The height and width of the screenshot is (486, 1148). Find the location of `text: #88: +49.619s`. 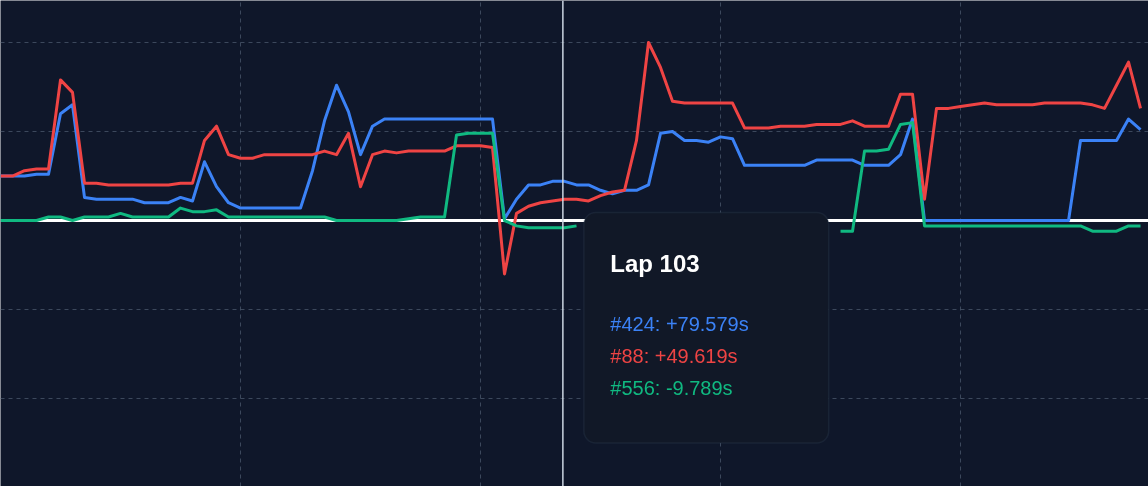

text: #88: +49.619s is located at coordinates (674, 355).